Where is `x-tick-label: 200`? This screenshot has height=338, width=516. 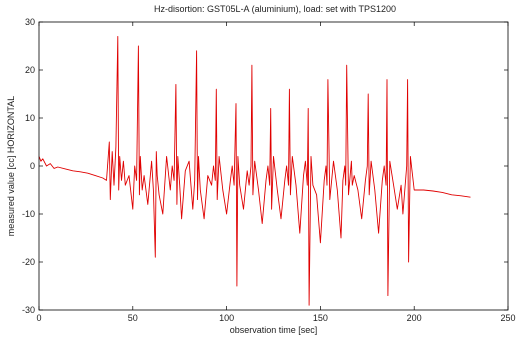
x-tick-label: 200 is located at coordinates (414, 318).